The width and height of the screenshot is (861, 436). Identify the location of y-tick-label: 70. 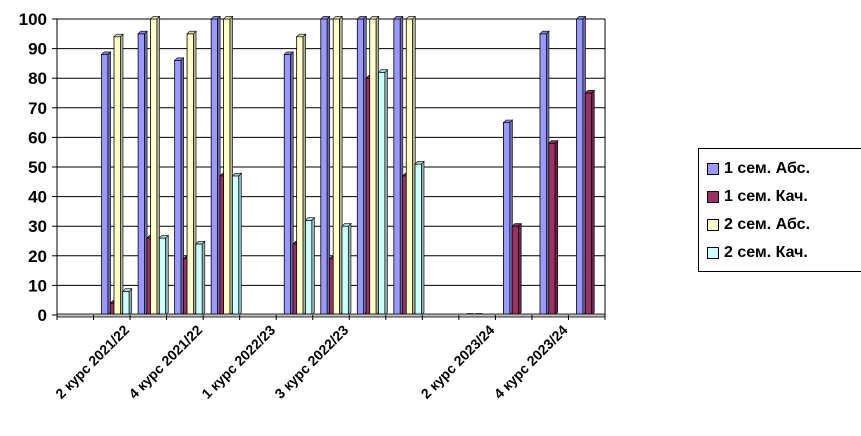
(37, 108).